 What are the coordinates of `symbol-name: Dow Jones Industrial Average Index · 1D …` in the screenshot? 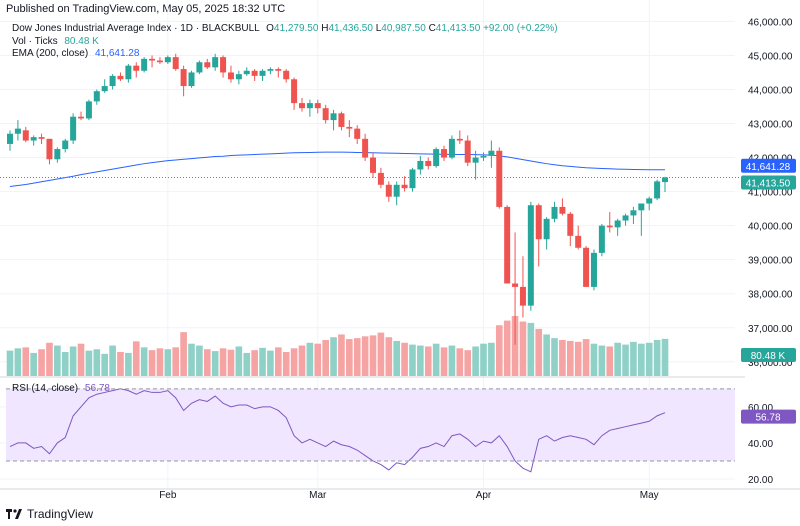 It's located at (136, 28).